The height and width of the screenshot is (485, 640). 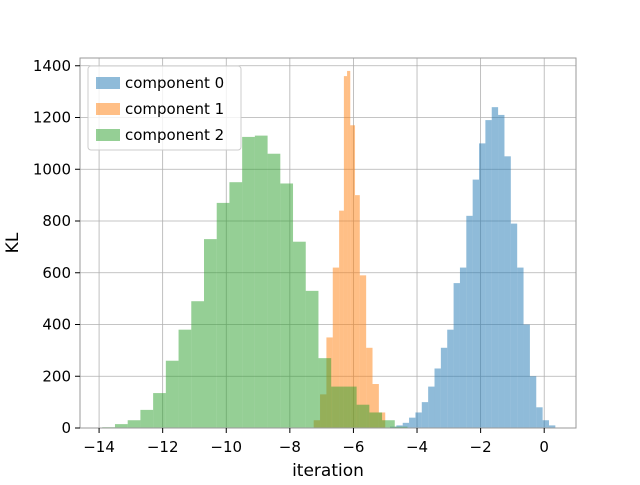 I want to click on x-tick-label: 0, so click(x=544, y=447).